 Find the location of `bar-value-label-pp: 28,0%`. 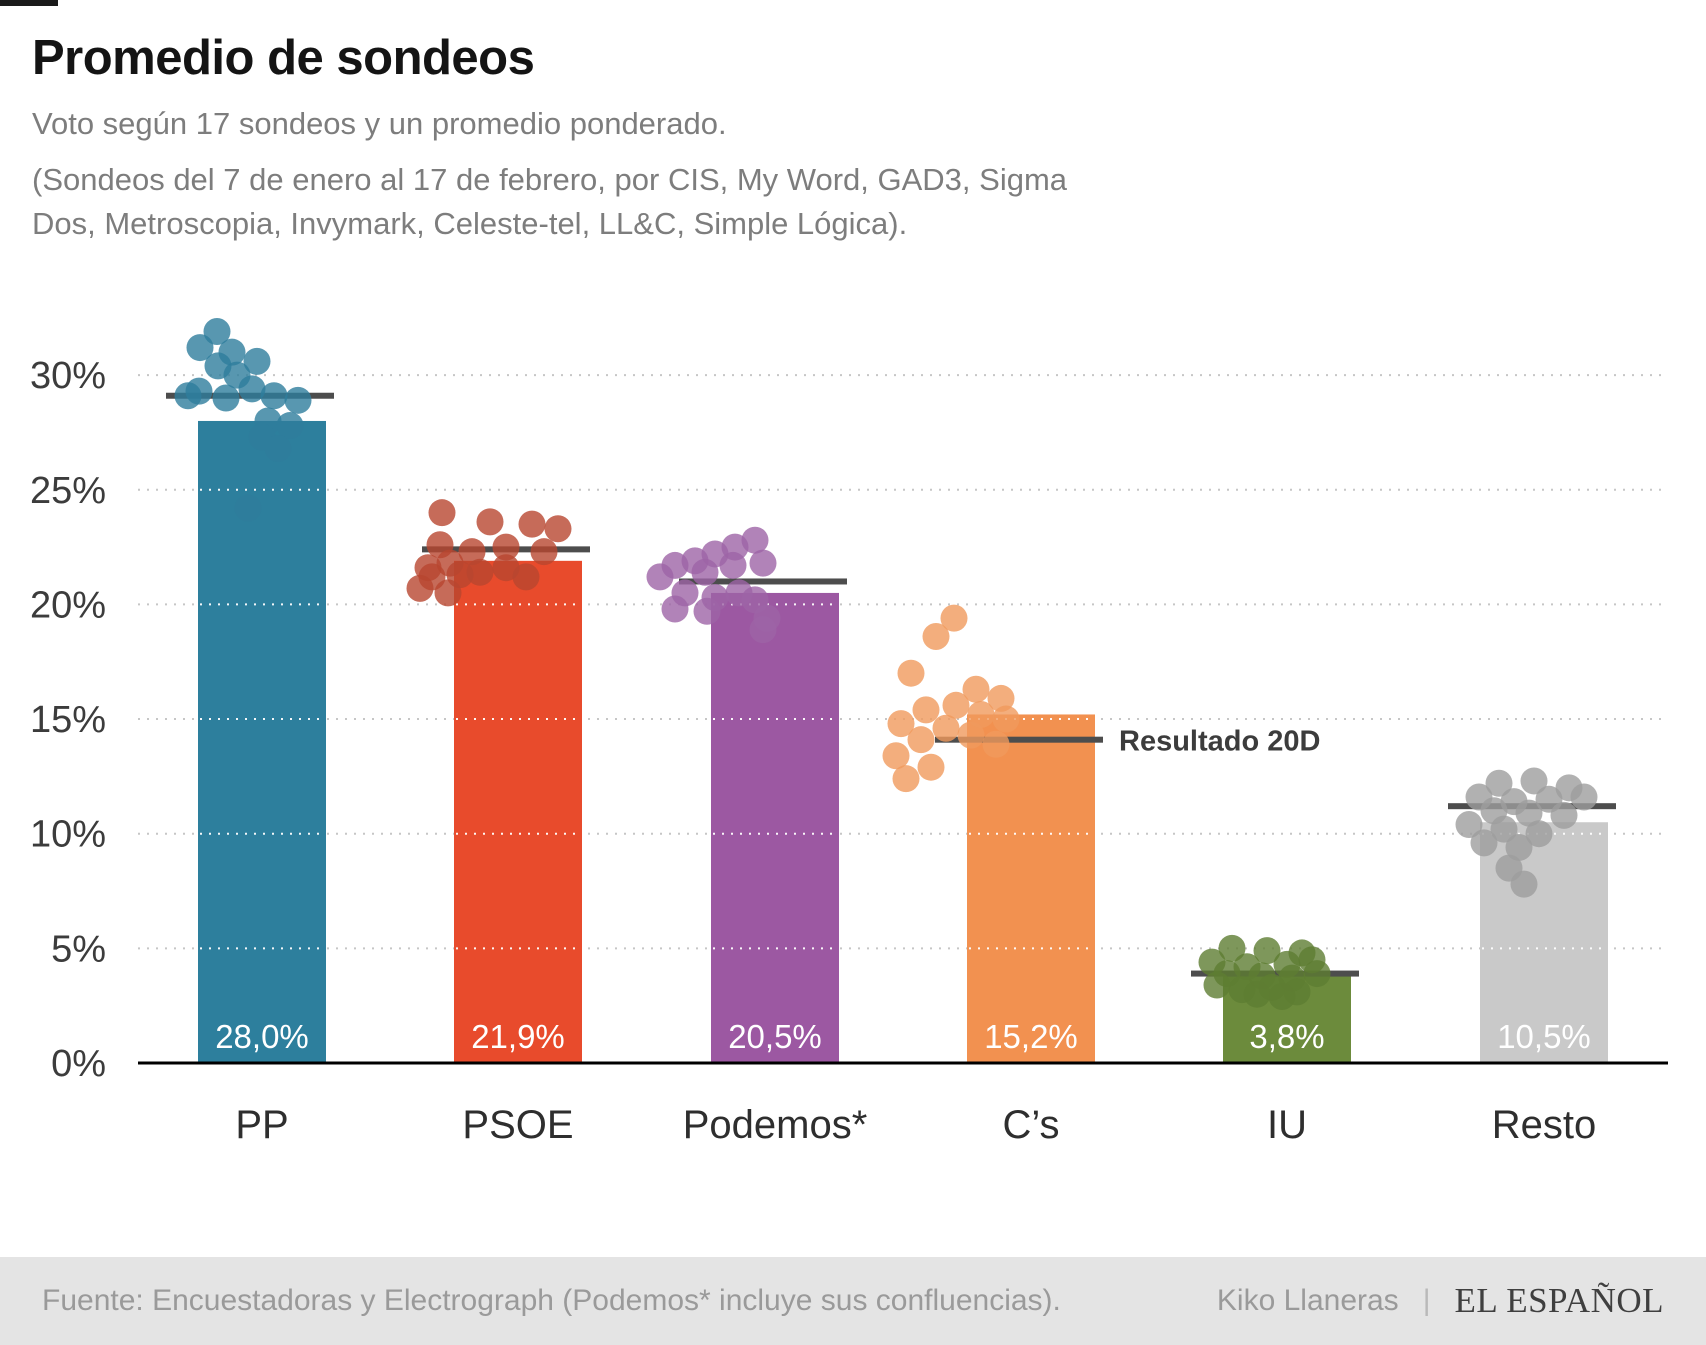

bar-value-label-pp: 28,0% is located at coordinates (262, 1036).